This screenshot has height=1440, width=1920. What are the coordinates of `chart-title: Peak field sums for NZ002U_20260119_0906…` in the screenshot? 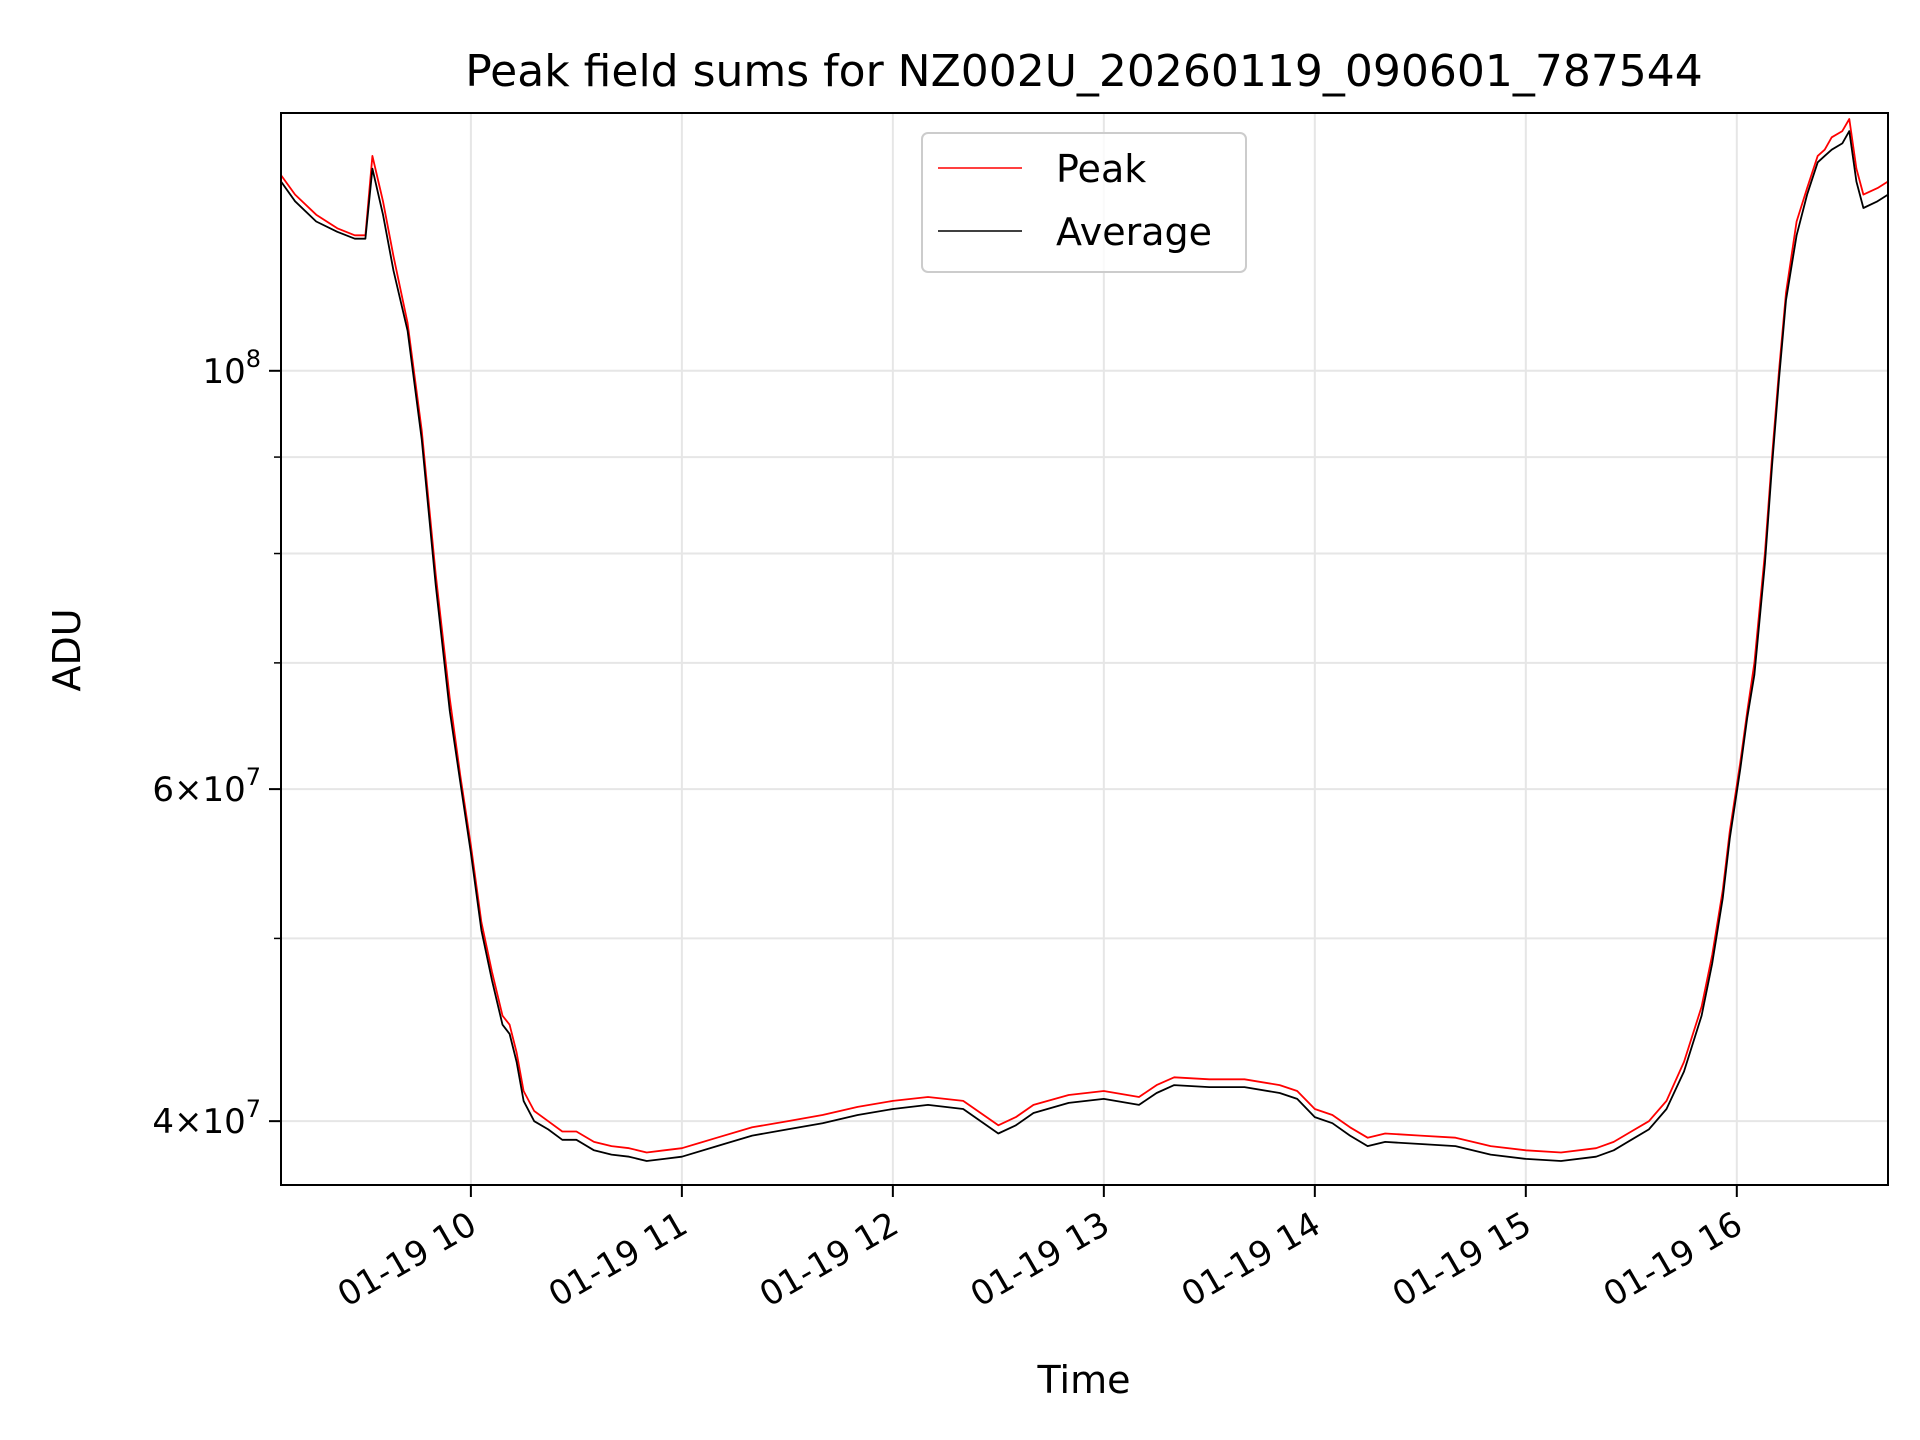 It's located at (1084, 71).